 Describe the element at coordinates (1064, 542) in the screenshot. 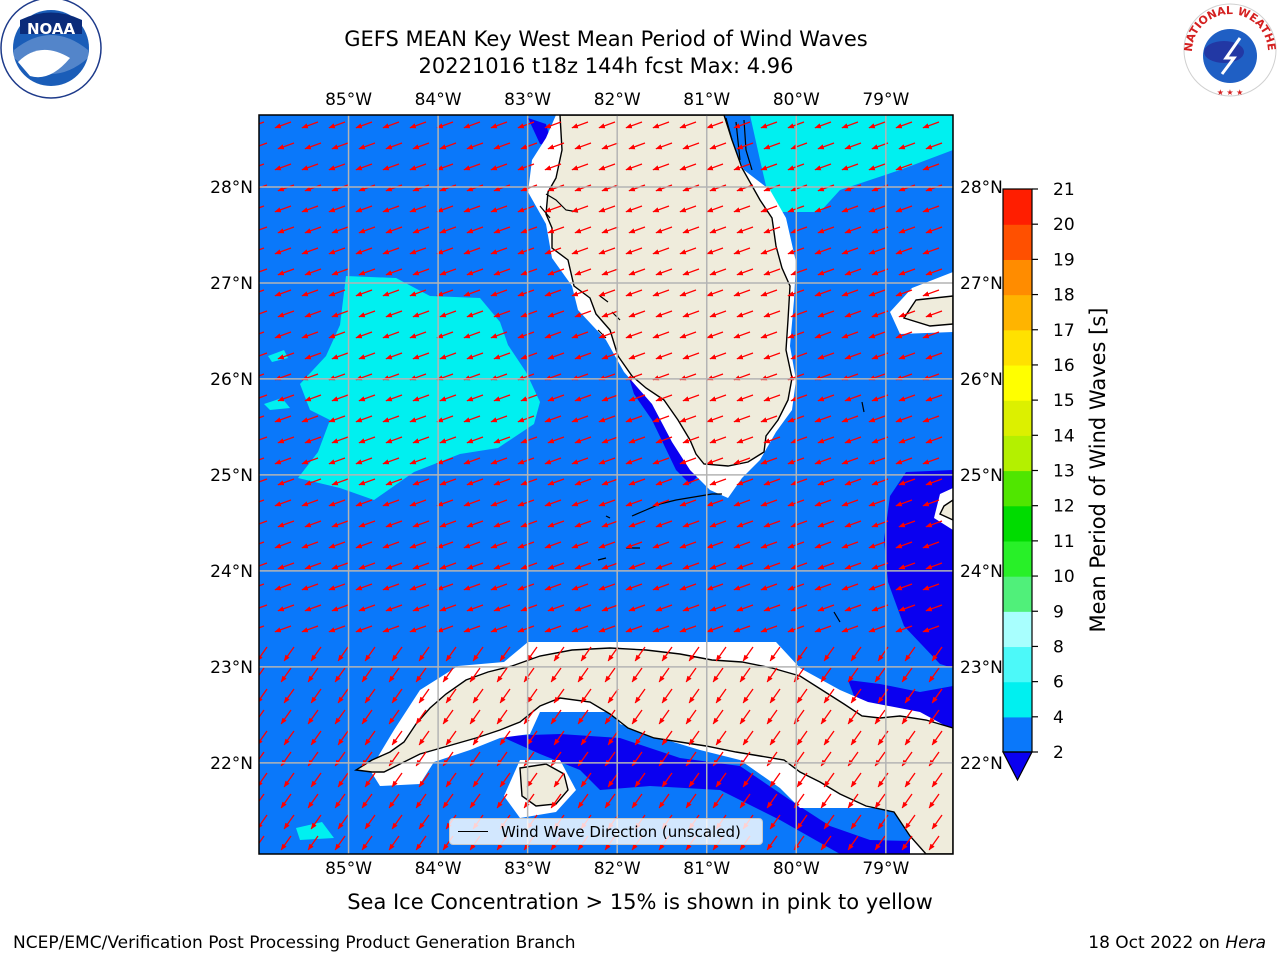

I see `colorbar-tick-label: 11` at that location.